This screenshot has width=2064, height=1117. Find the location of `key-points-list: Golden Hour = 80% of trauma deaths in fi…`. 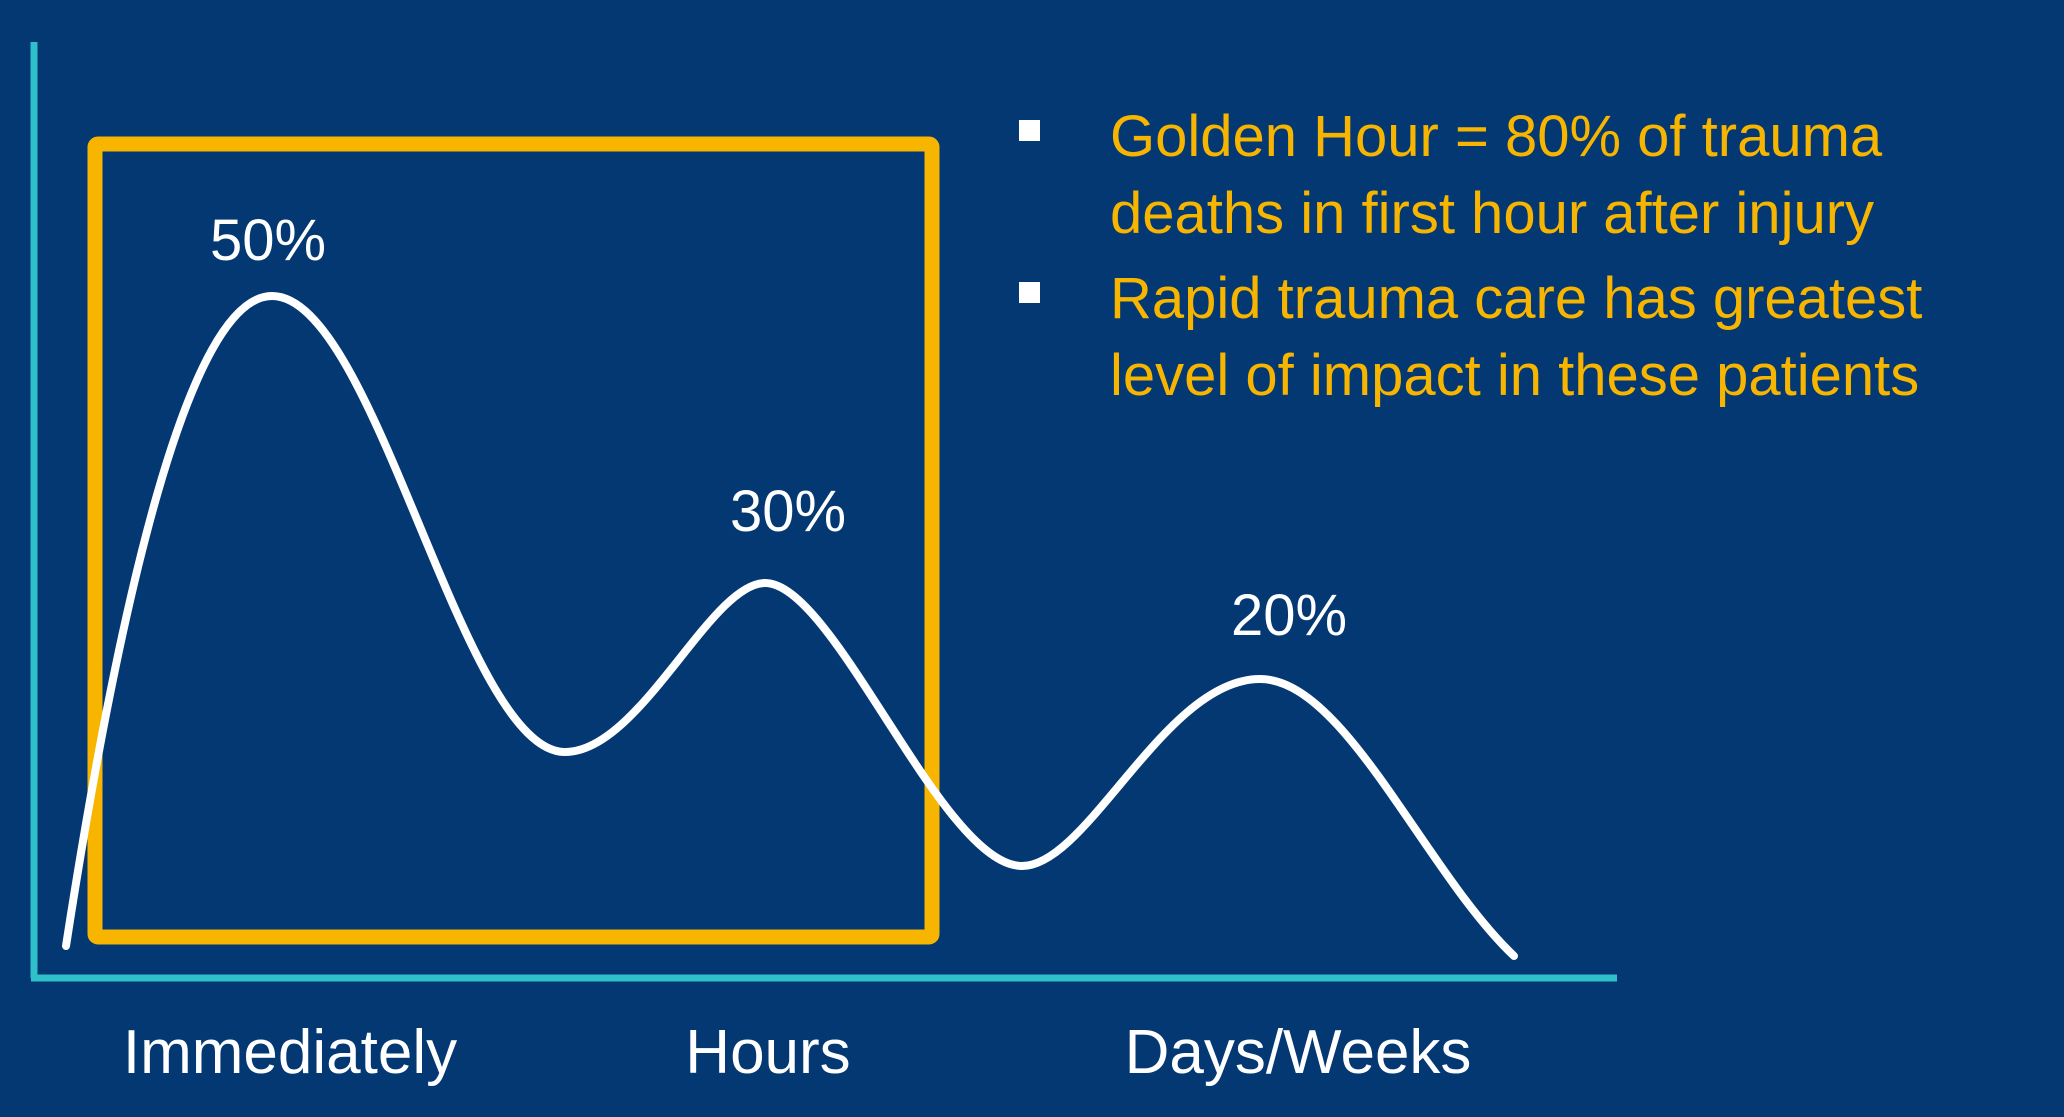

key-points-list: Golden Hour = 80% of trauma deaths in fi… is located at coordinates (1535, 260).